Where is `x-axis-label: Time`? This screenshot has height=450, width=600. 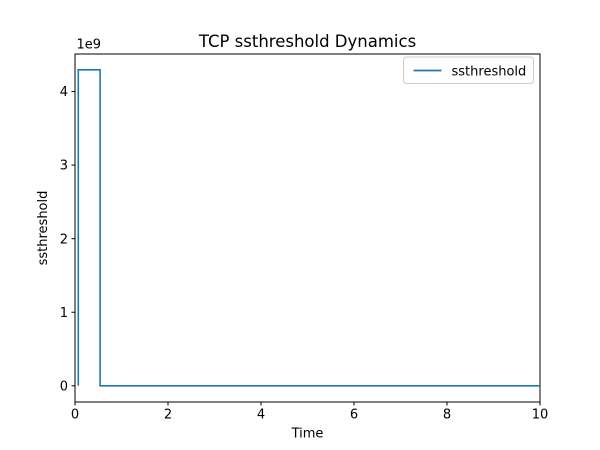
x-axis-label: Time is located at coordinates (307, 434).